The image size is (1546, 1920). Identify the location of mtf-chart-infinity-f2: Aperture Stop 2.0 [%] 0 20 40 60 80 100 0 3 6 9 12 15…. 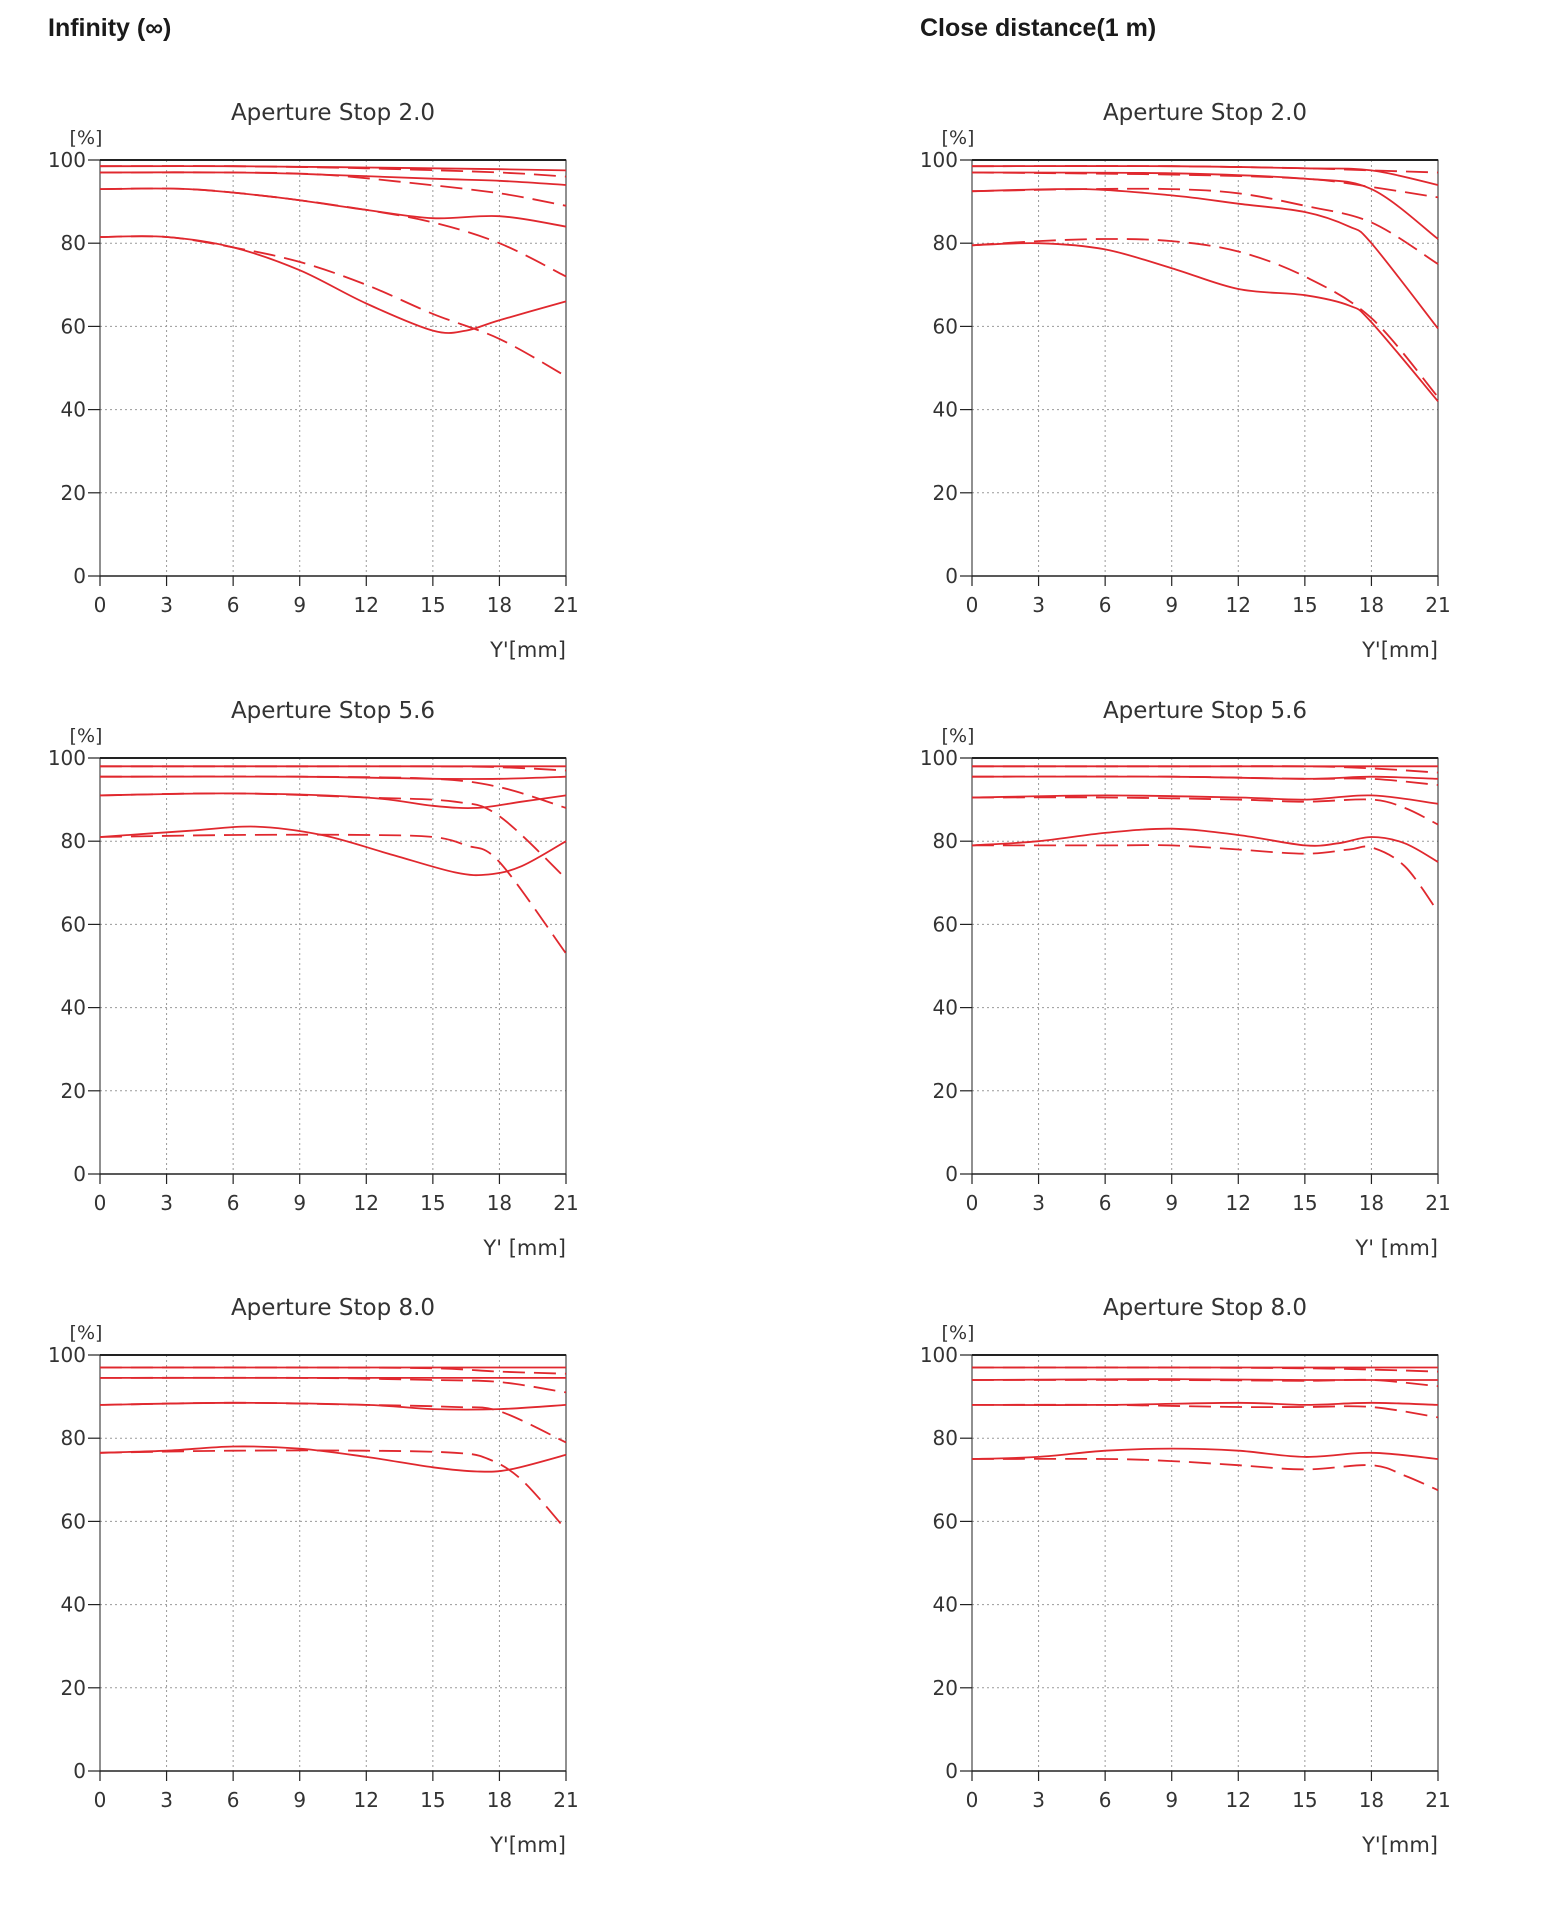
(360, 395).